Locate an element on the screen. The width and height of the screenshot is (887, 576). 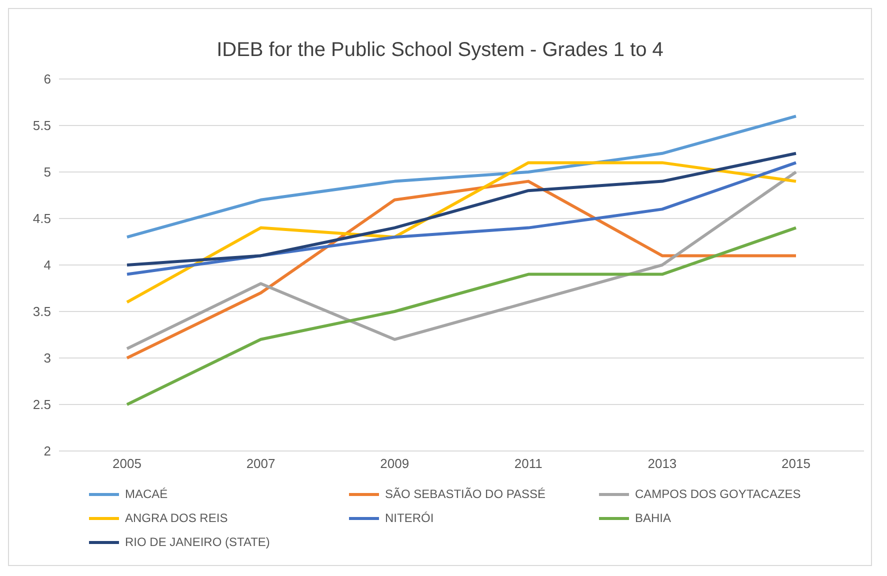
line-series is located at coordinates (462, 209).